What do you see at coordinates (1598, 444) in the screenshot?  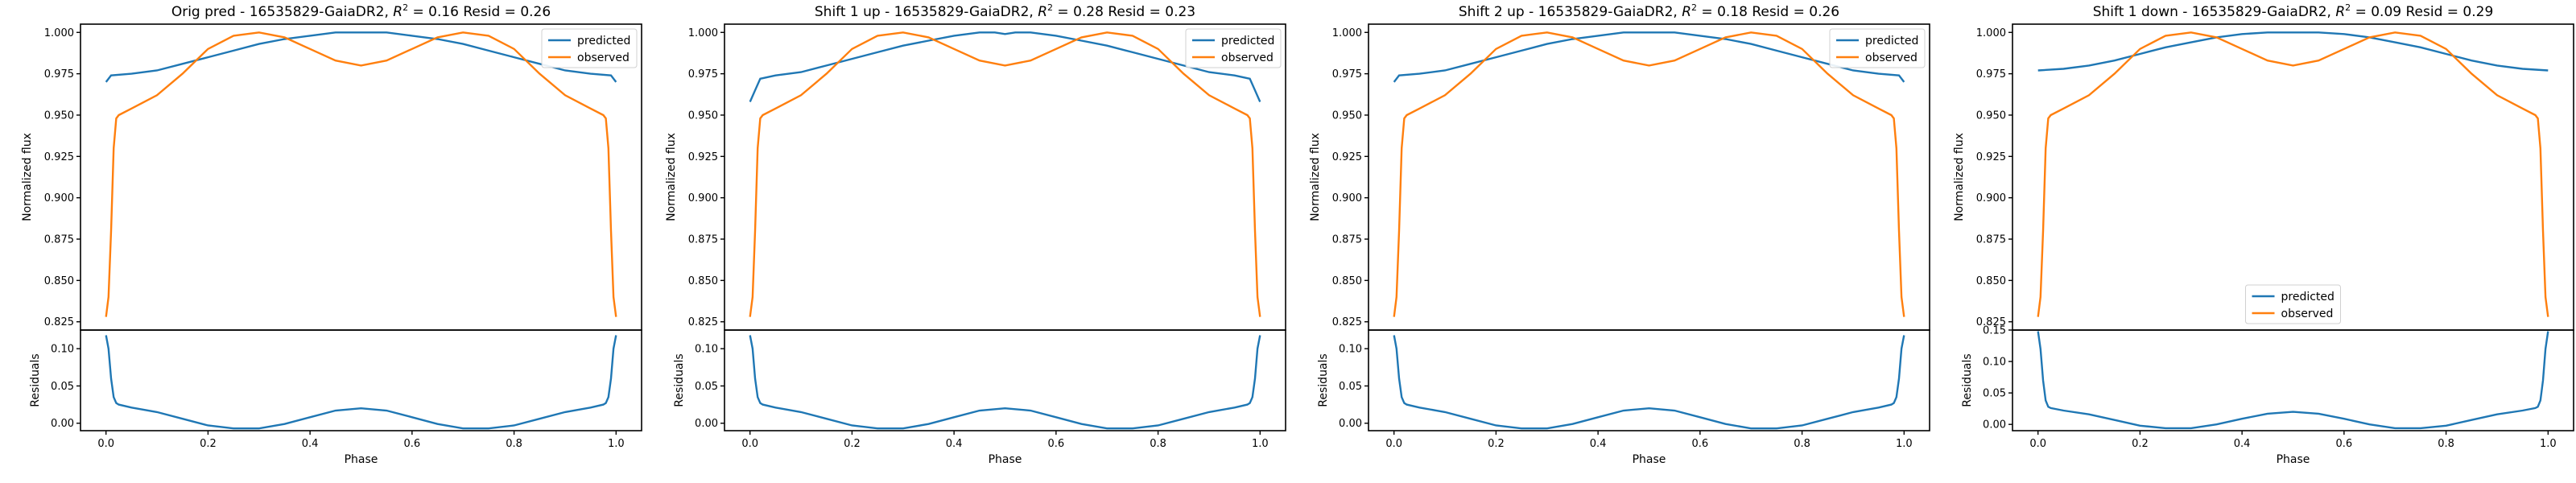 I see `x-tick-label: 0.4` at bounding box center [1598, 444].